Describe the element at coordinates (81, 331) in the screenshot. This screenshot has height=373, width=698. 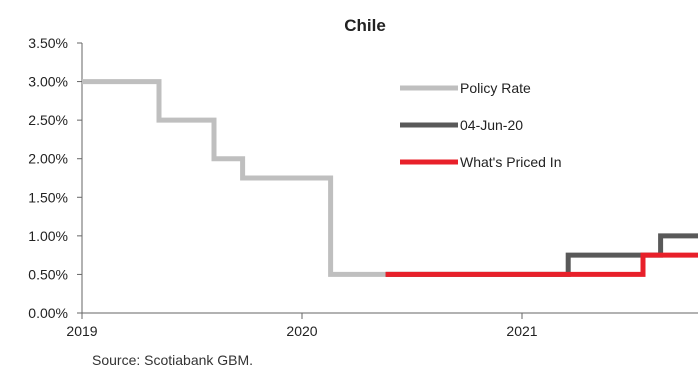
I see `x-tick-label: 2019` at that location.